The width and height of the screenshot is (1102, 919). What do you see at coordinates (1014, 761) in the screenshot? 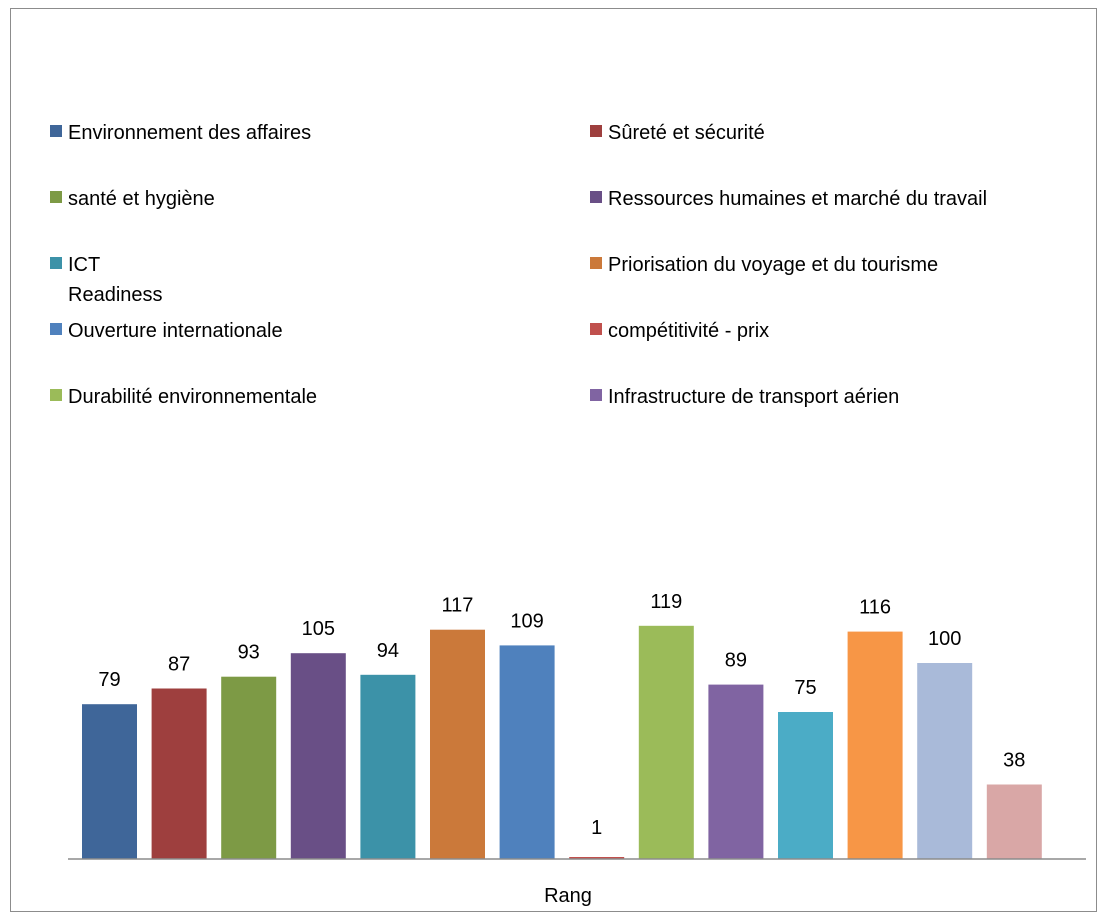
I see `data-label: 38` at bounding box center [1014, 761].